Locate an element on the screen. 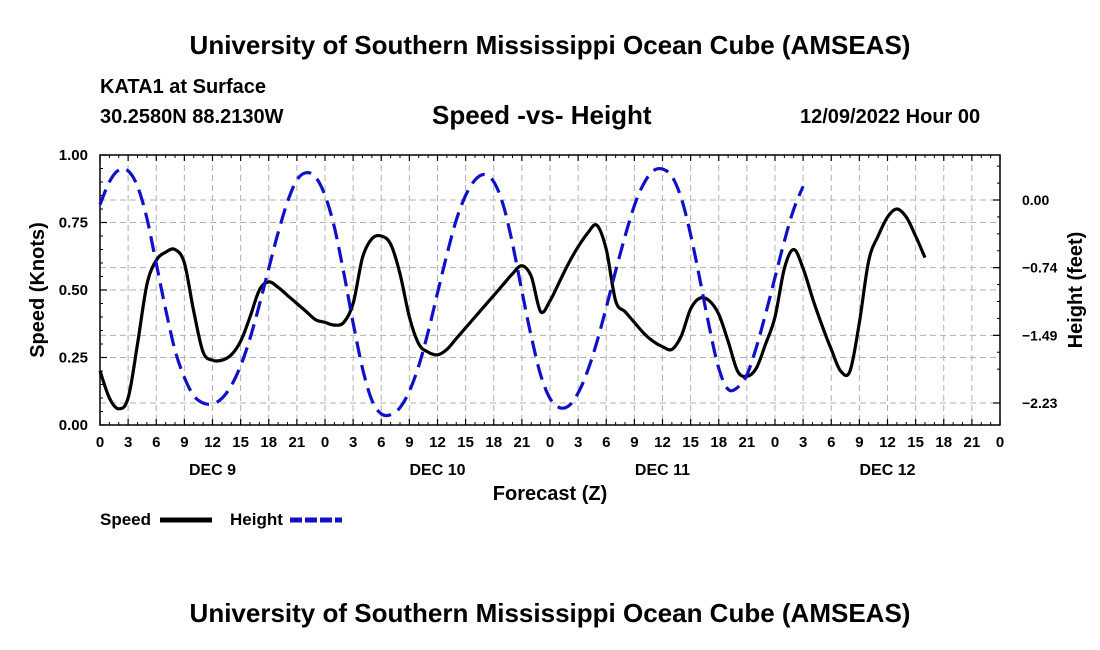 The width and height of the screenshot is (1100, 650). station-name: KATA1 at Surface is located at coordinates (183, 87).